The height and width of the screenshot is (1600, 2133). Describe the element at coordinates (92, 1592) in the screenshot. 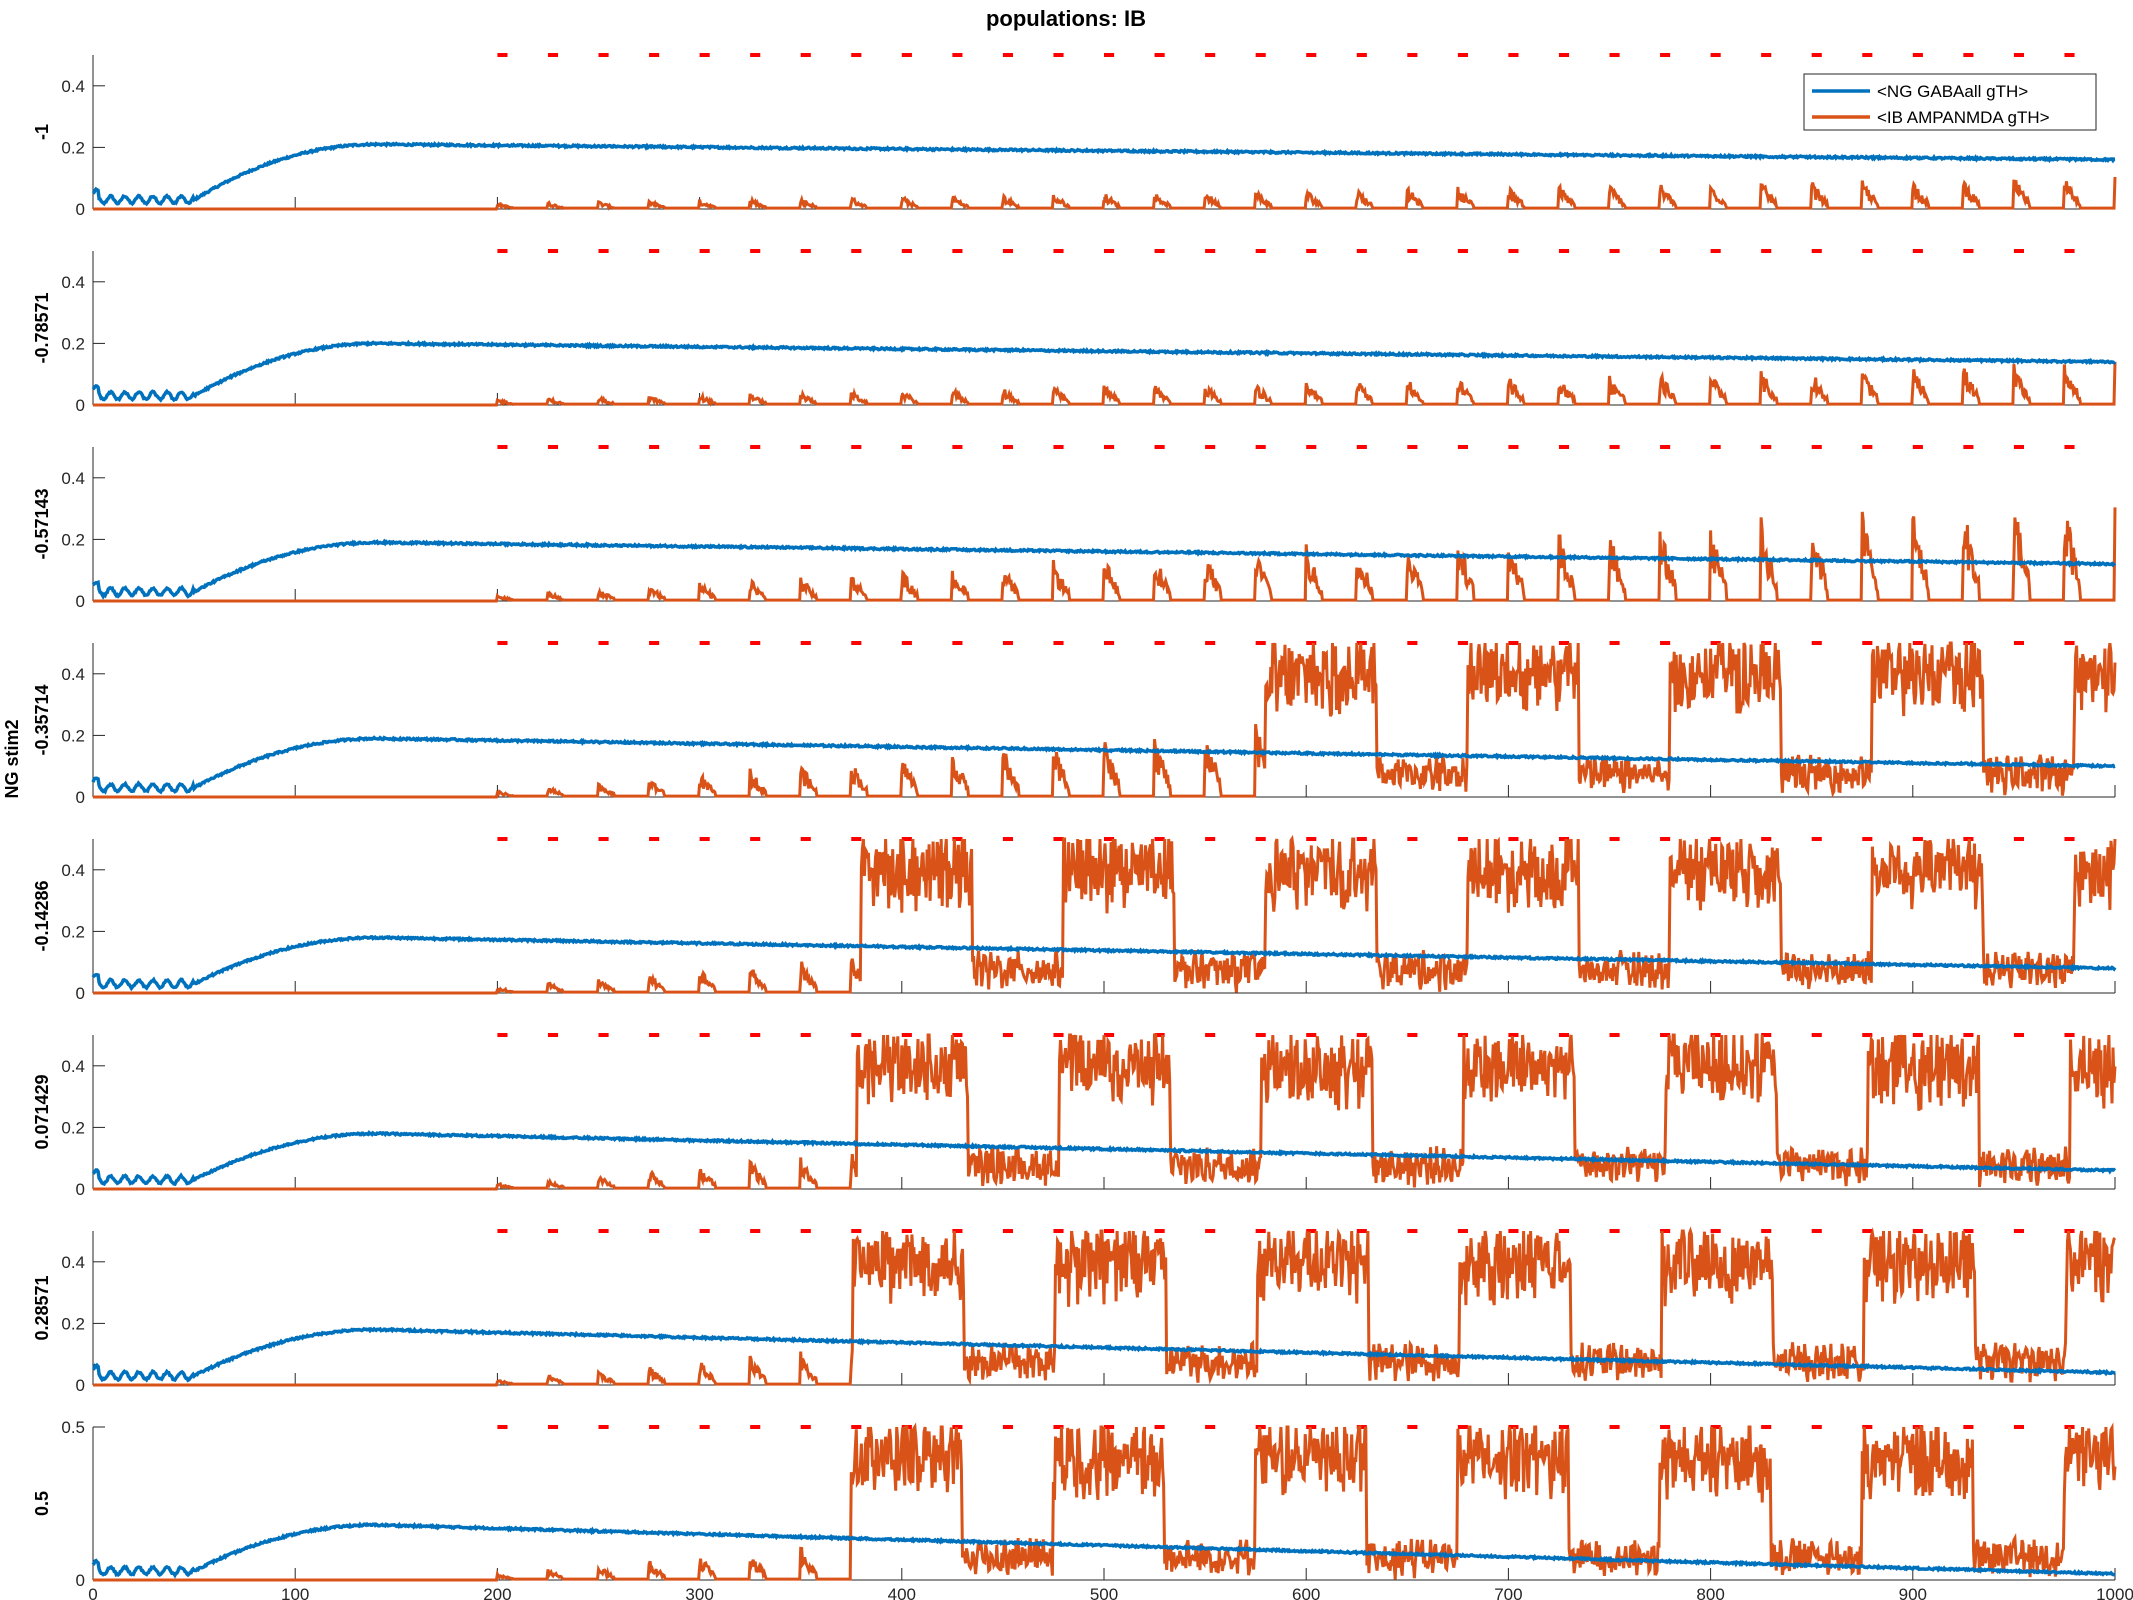

I see `x-tick-label: 0` at that location.